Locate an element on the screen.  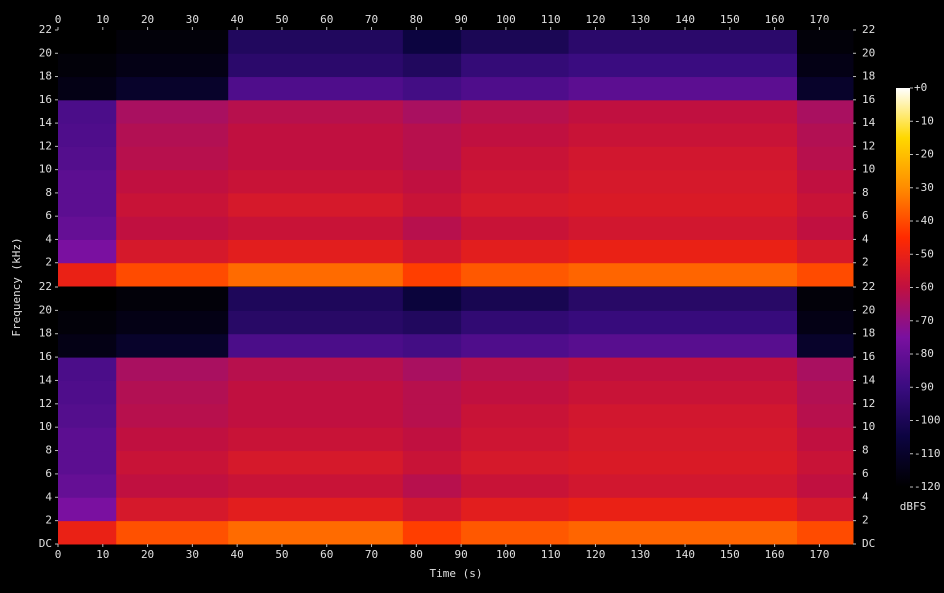
x-tick-label: 160 is located at coordinates (775, 19).